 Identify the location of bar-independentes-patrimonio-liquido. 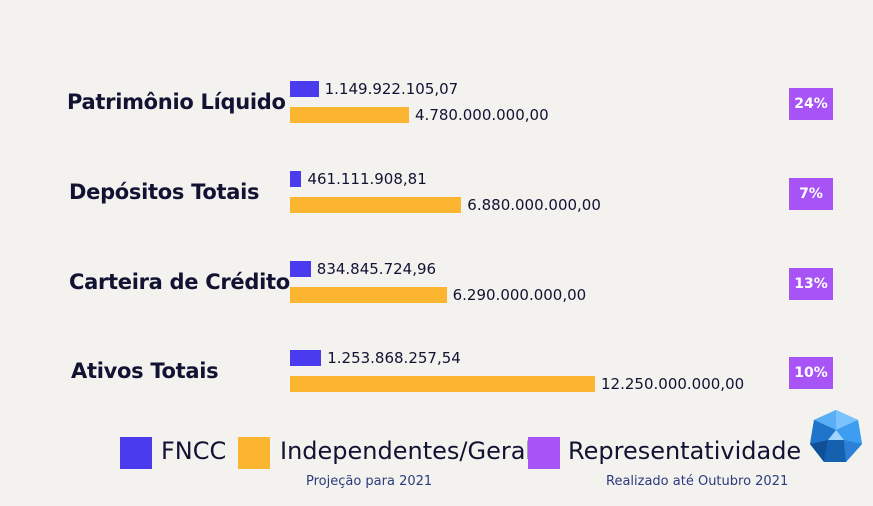
(350, 115).